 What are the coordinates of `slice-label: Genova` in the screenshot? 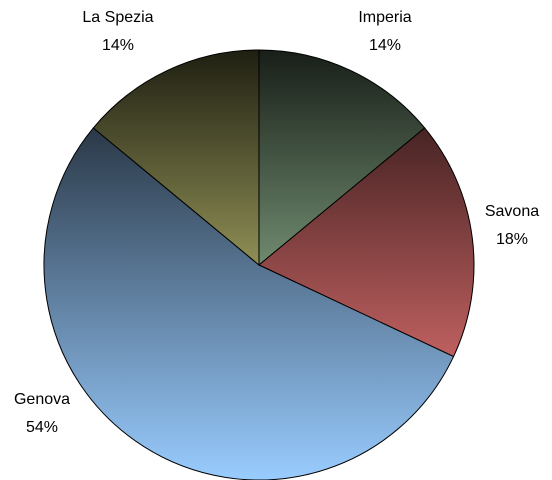 It's located at (42, 399).